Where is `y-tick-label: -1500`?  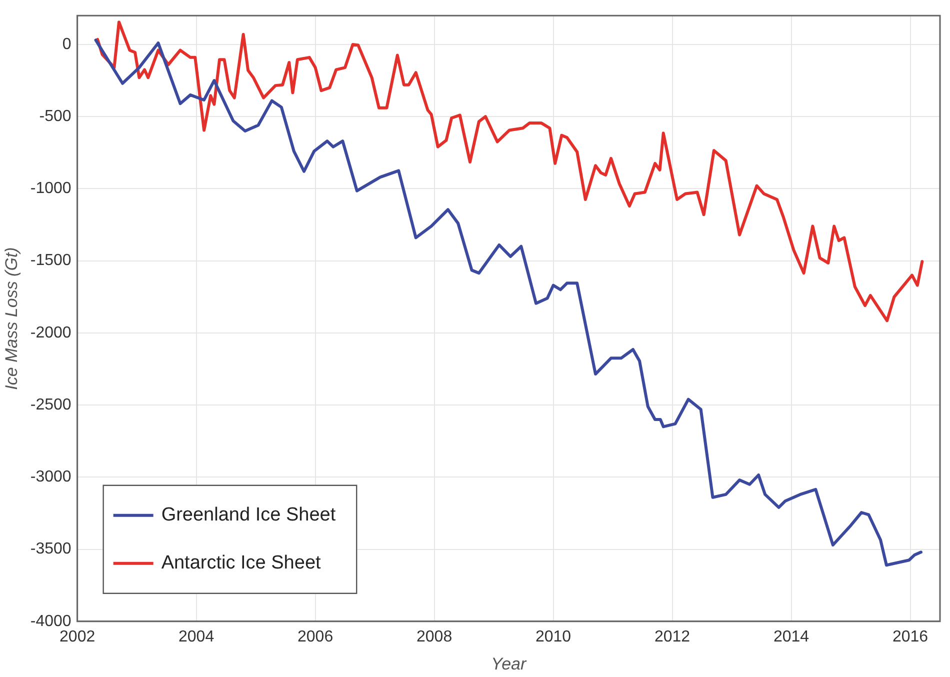 y-tick-label: -1500 is located at coordinates (51, 261).